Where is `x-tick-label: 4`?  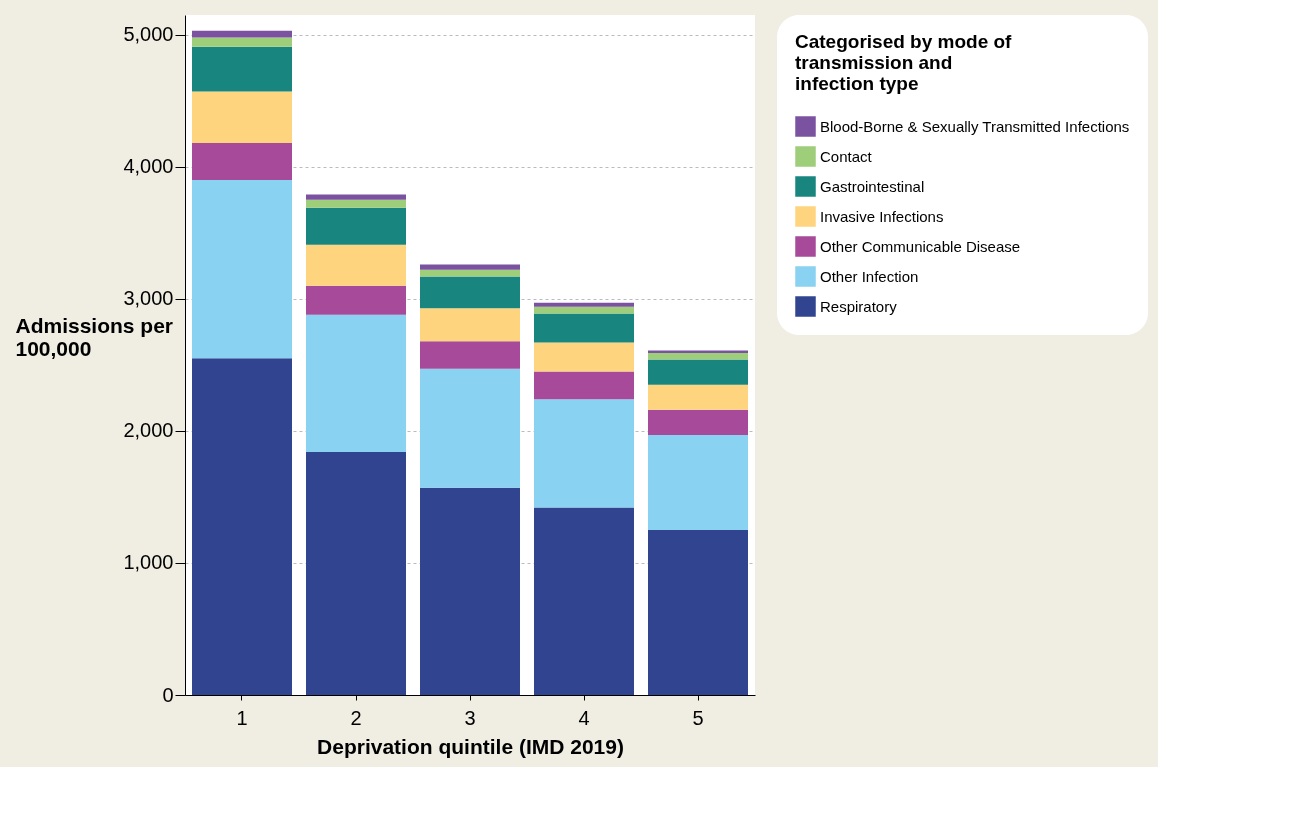
x-tick-label: 4 is located at coordinates (584, 717).